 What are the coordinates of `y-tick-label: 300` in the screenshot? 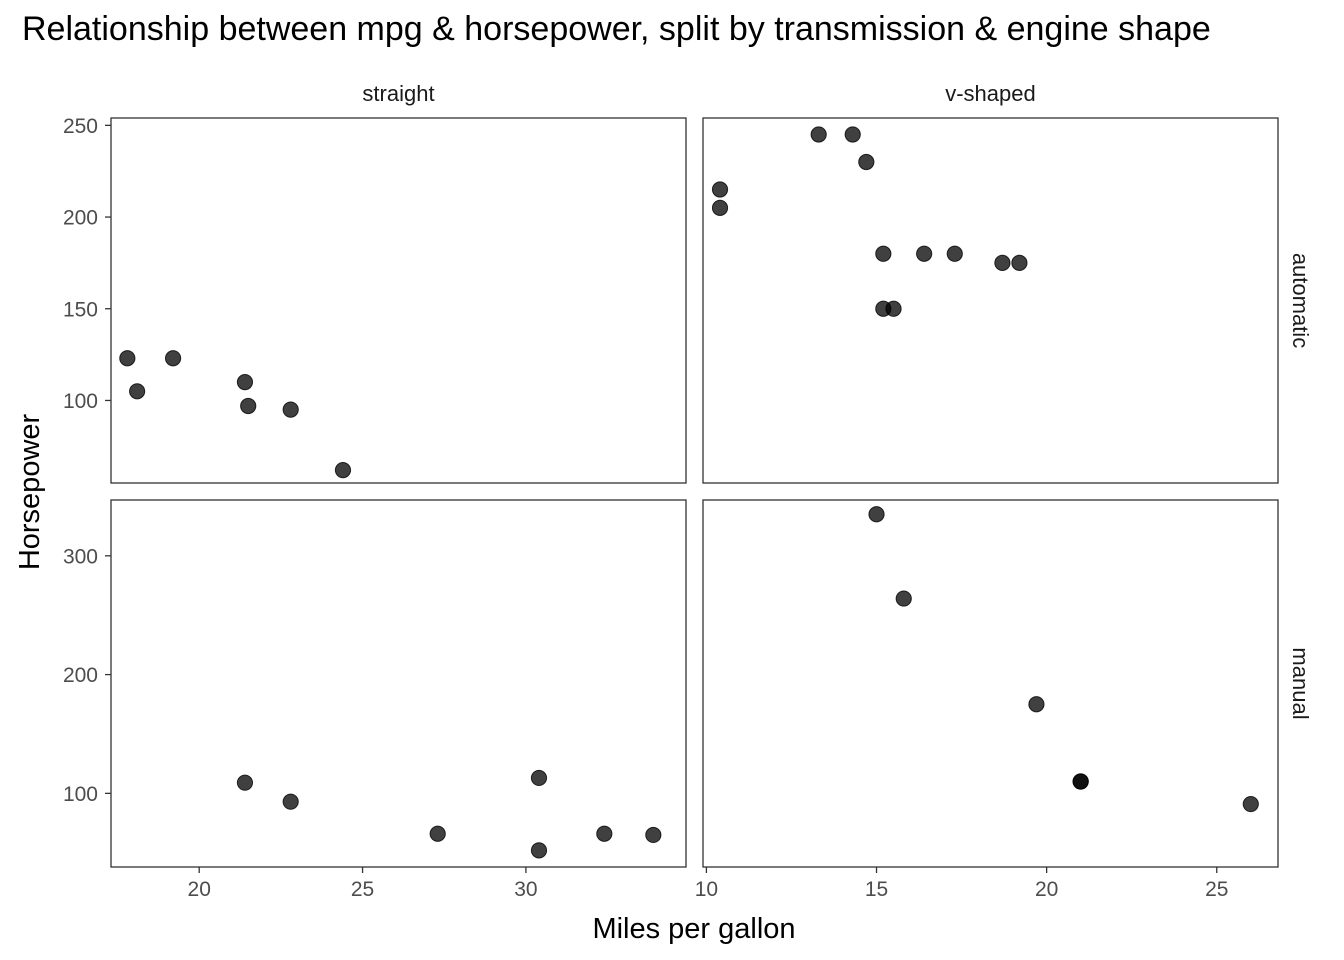 It's located at (80, 556).